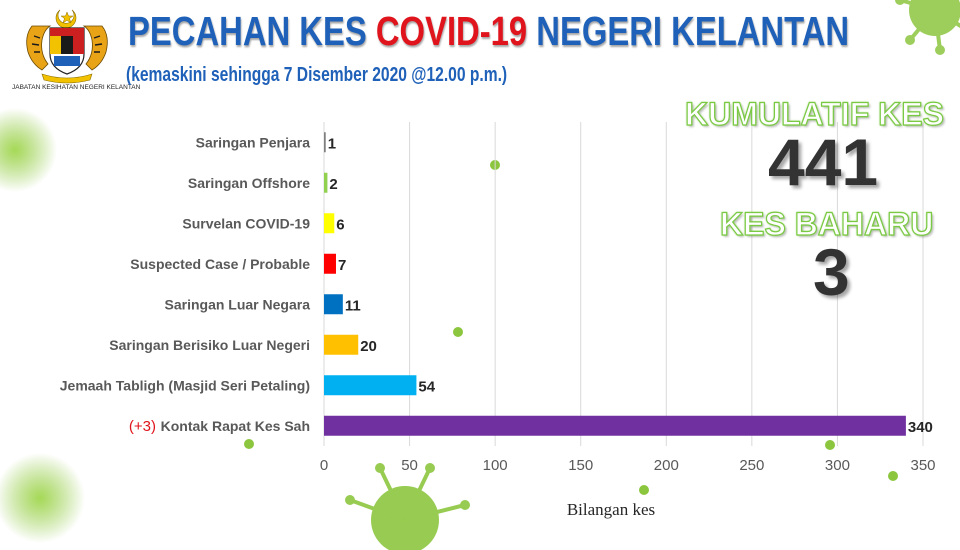  What do you see at coordinates (238, 304) in the screenshot?
I see `category-label: Saringan Luar Negara` at bounding box center [238, 304].